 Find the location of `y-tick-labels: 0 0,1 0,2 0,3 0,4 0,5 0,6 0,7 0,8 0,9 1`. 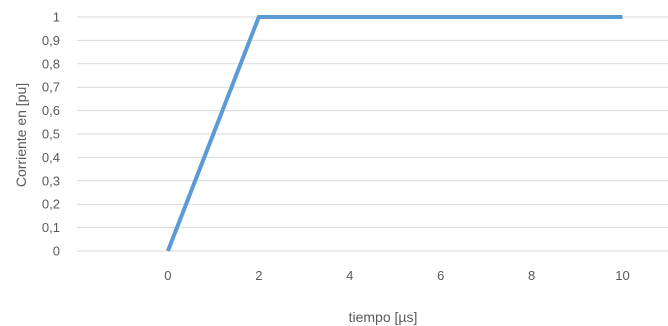

y-tick-labels: 0 0,1 0,2 0,3 0,4 0,5 0,6 0,7 0,8 0,9 1 is located at coordinates (51, 134).